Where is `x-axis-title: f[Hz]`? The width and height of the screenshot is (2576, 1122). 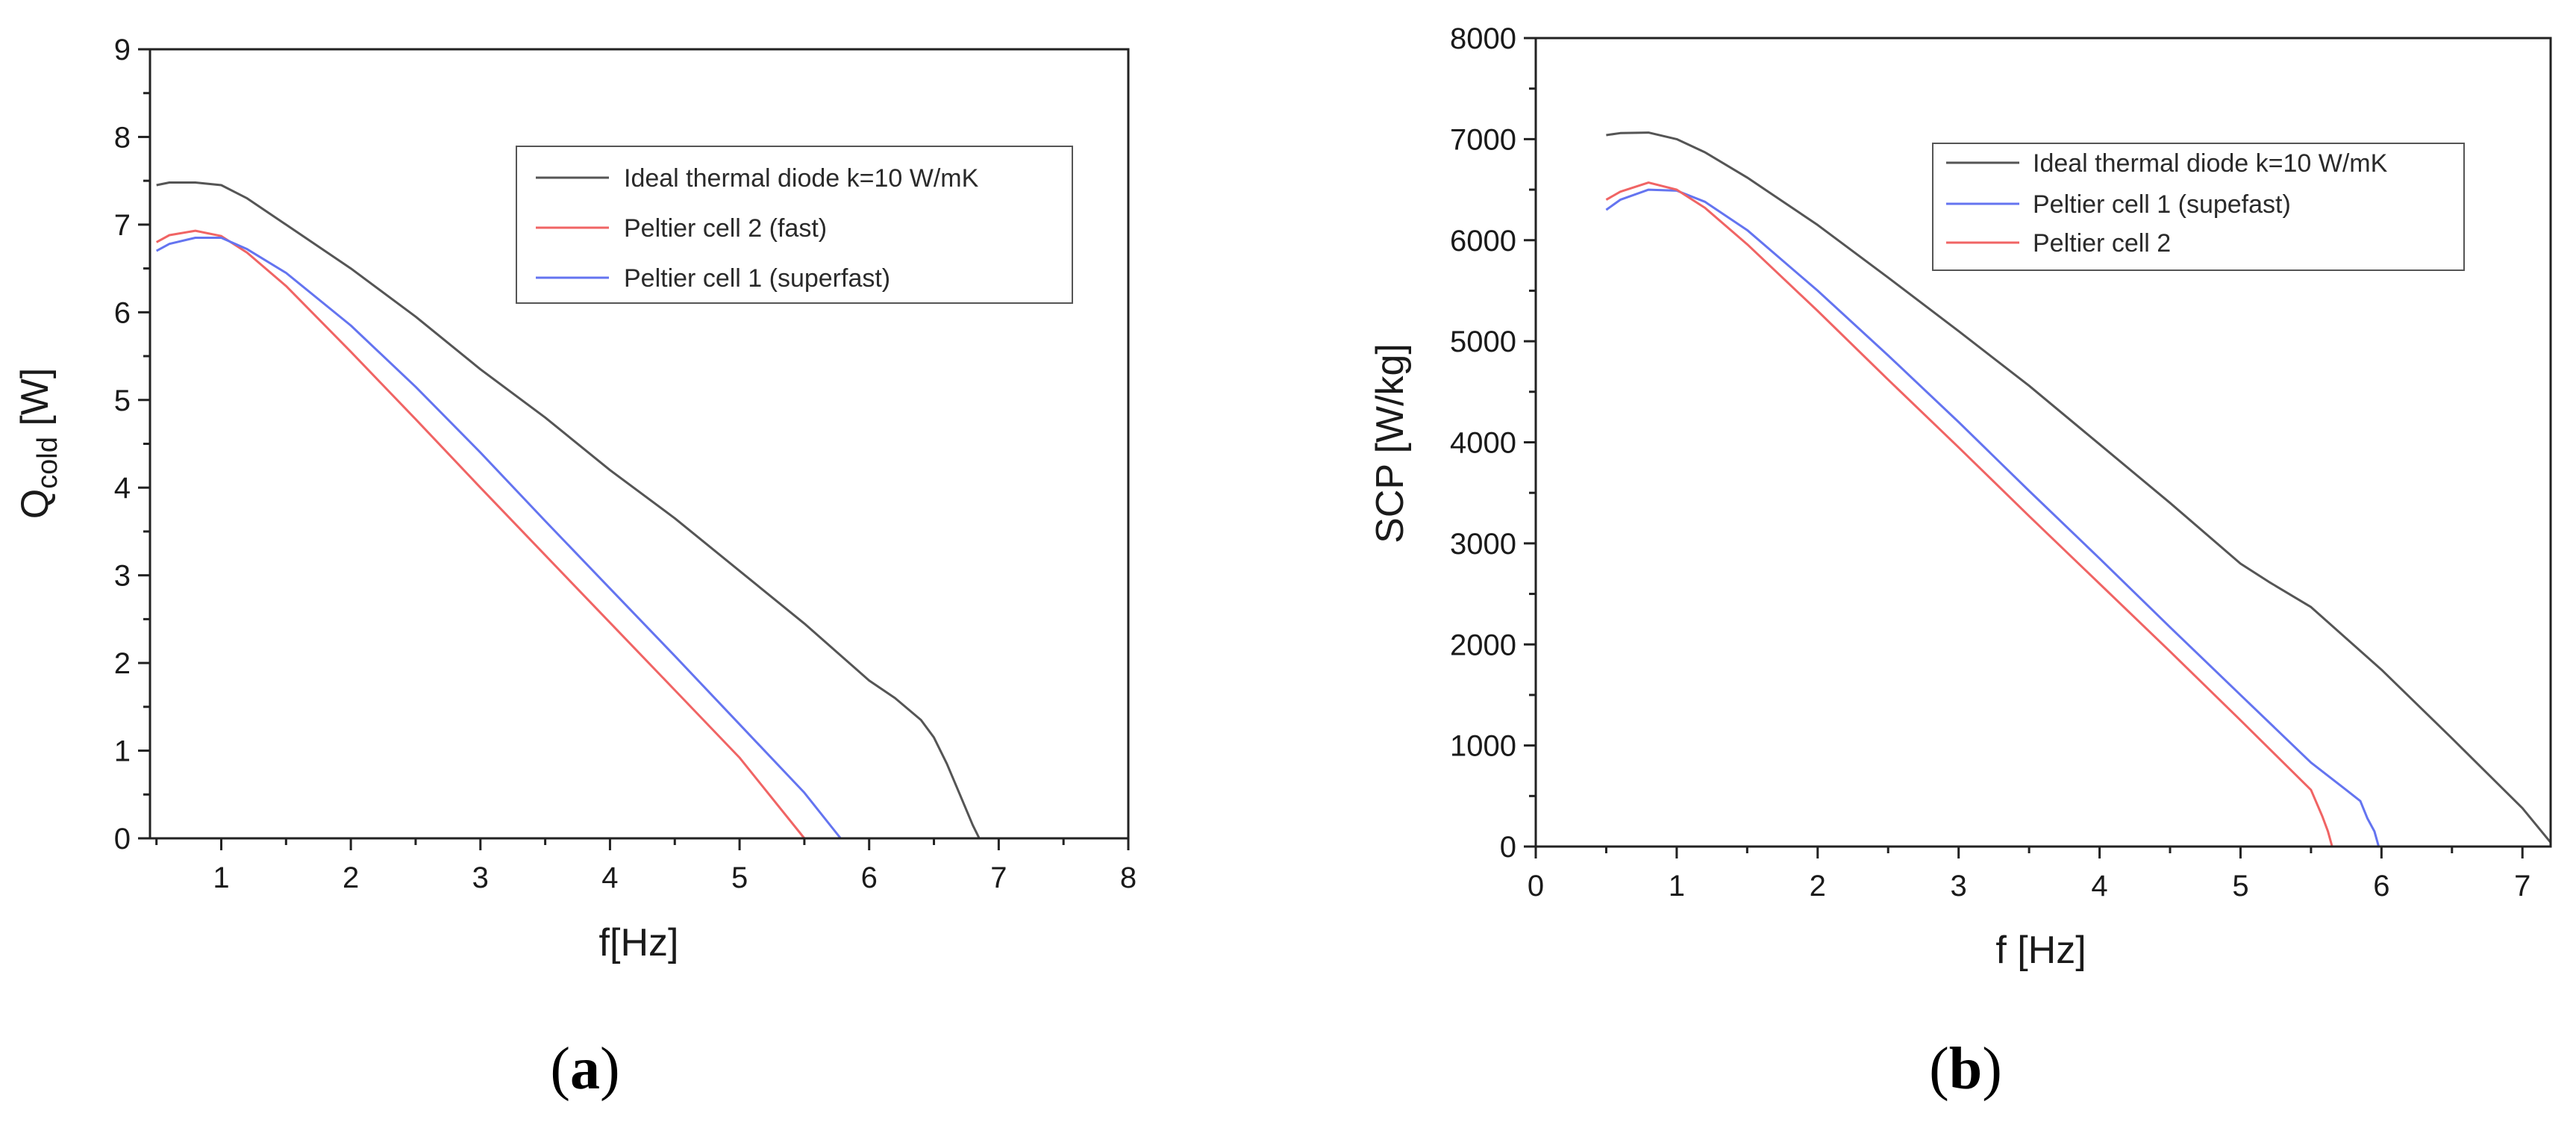 x-axis-title: f[Hz] is located at coordinates (639, 942).